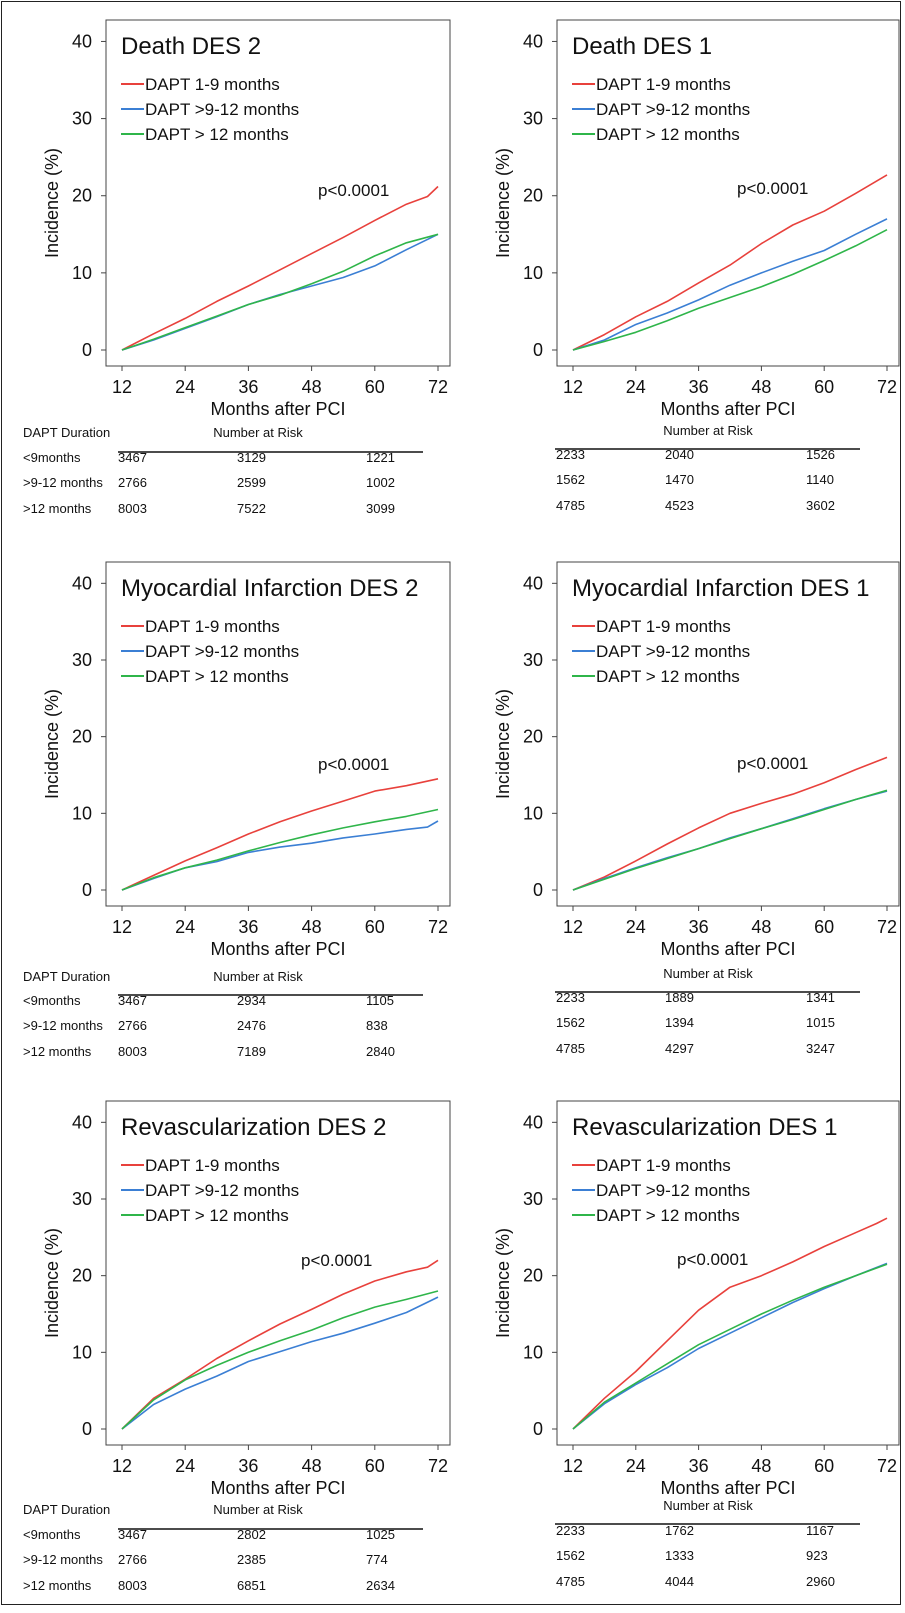 The height and width of the screenshot is (1613, 905). Describe the element at coordinates (251, 1559) in the screenshot. I see `risk-value: 2385` at that location.